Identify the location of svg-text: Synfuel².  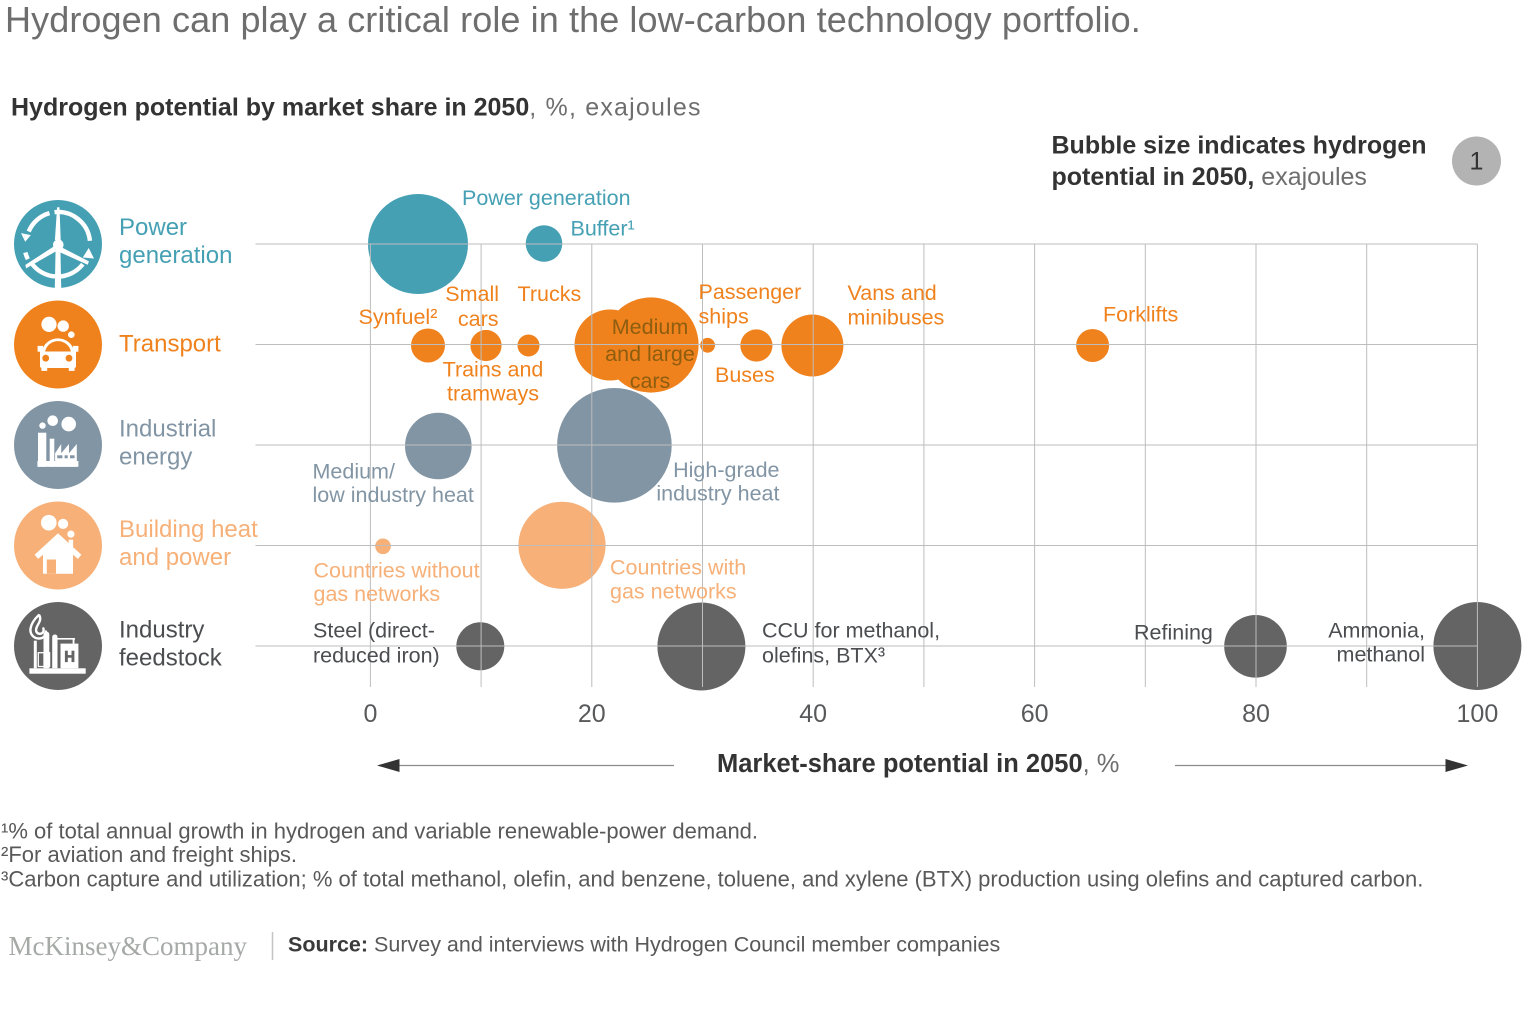
(398, 317).